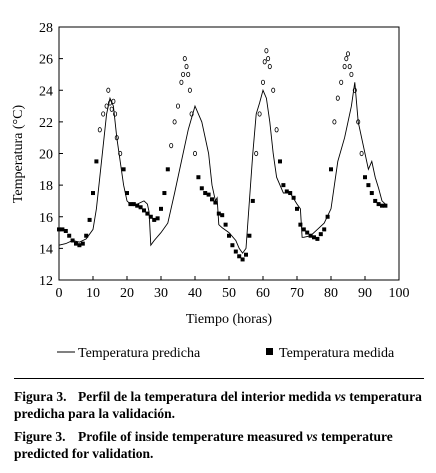 The width and height of the screenshot is (436, 473). Describe the element at coordinates (229, 319) in the screenshot. I see `x-axis-label: Tiempo (horas)` at that location.